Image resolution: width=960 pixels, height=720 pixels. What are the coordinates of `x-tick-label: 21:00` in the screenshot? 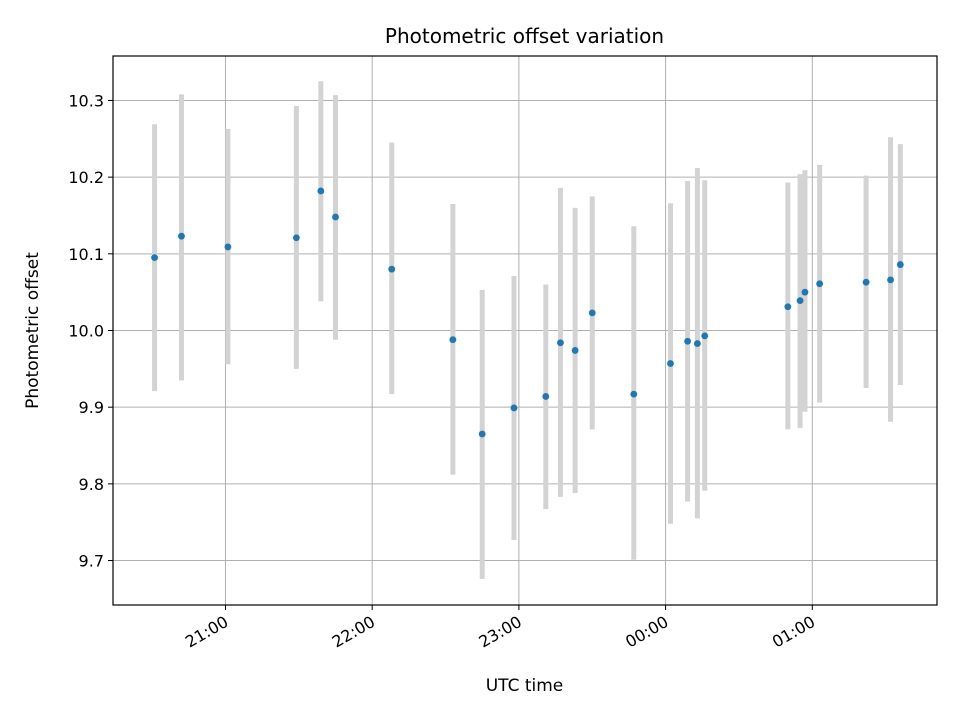 It's located at (206, 632).